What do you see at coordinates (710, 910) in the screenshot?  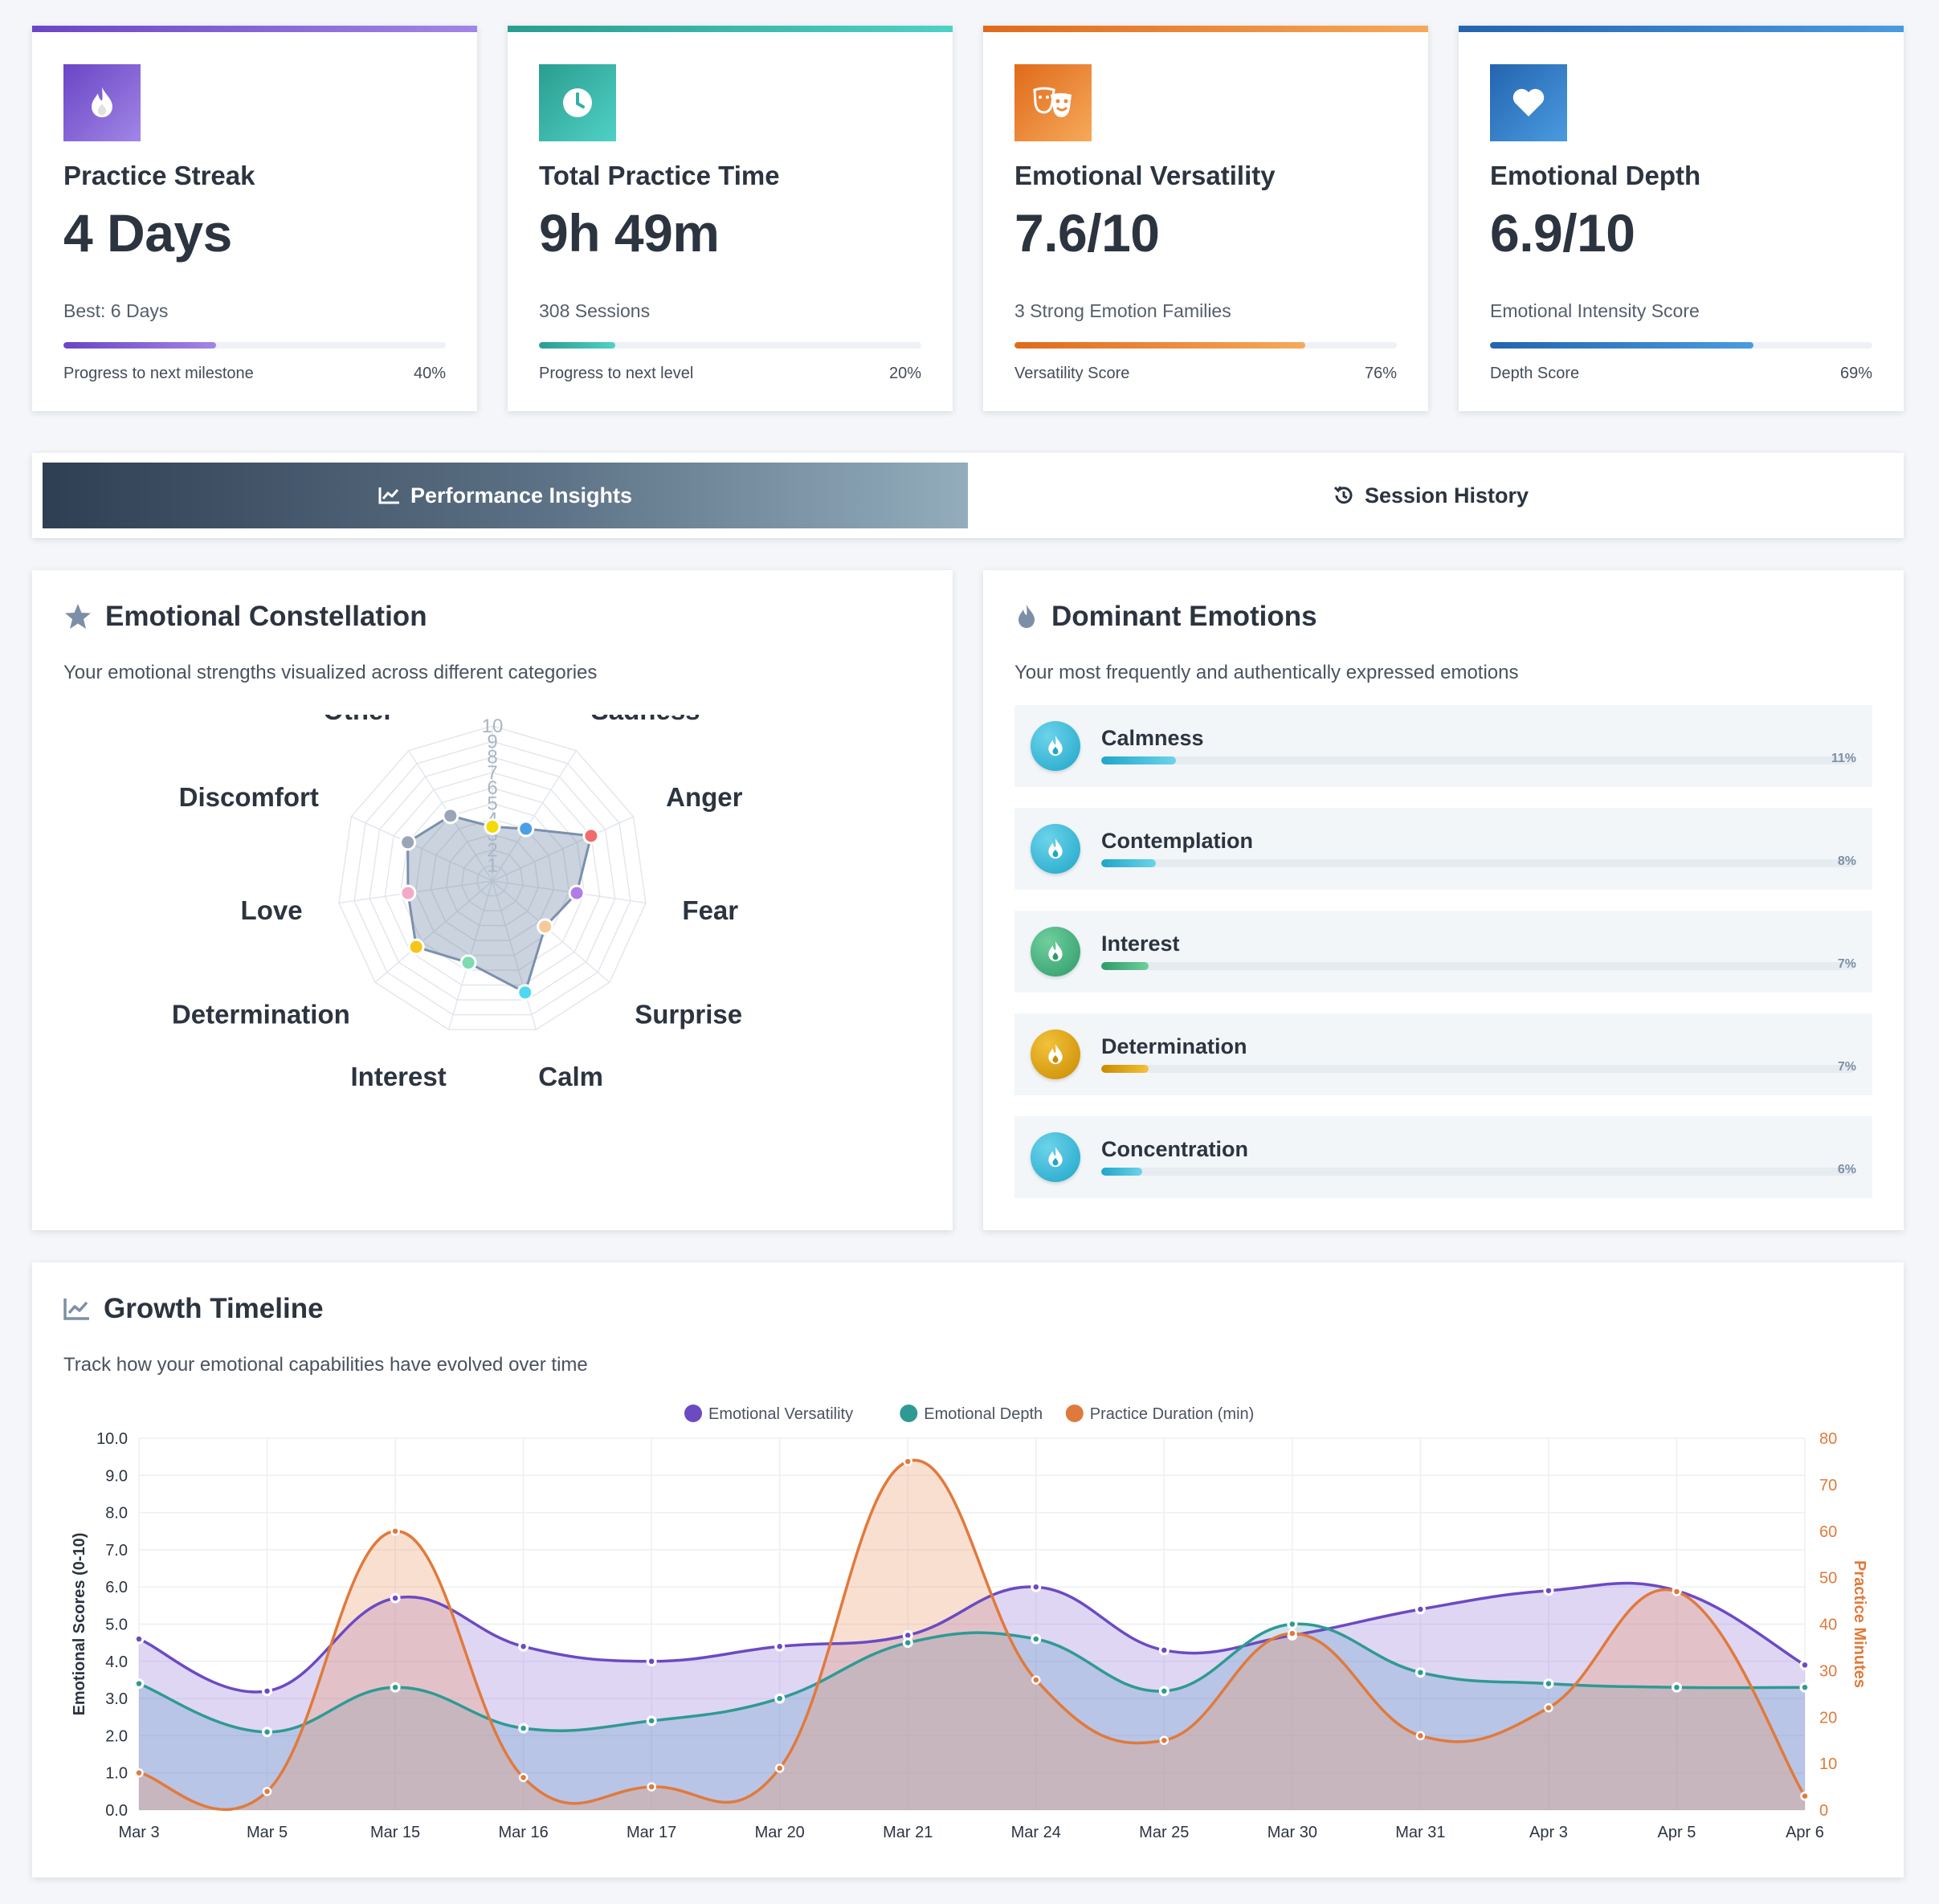 I see `radar-label: Fear` at bounding box center [710, 910].